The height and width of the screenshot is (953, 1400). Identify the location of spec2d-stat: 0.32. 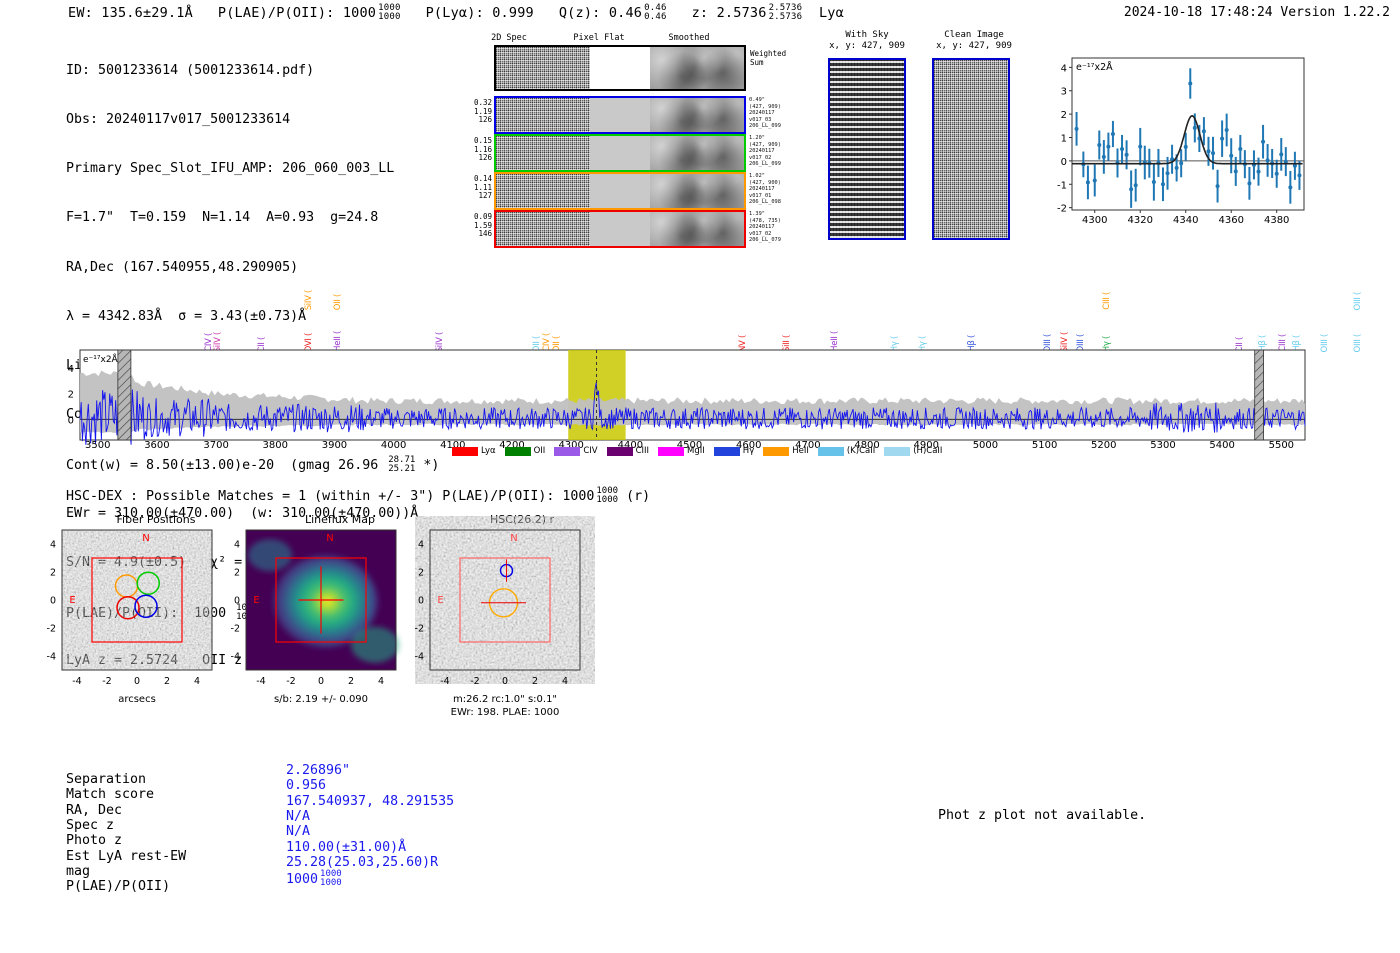
(482, 102).